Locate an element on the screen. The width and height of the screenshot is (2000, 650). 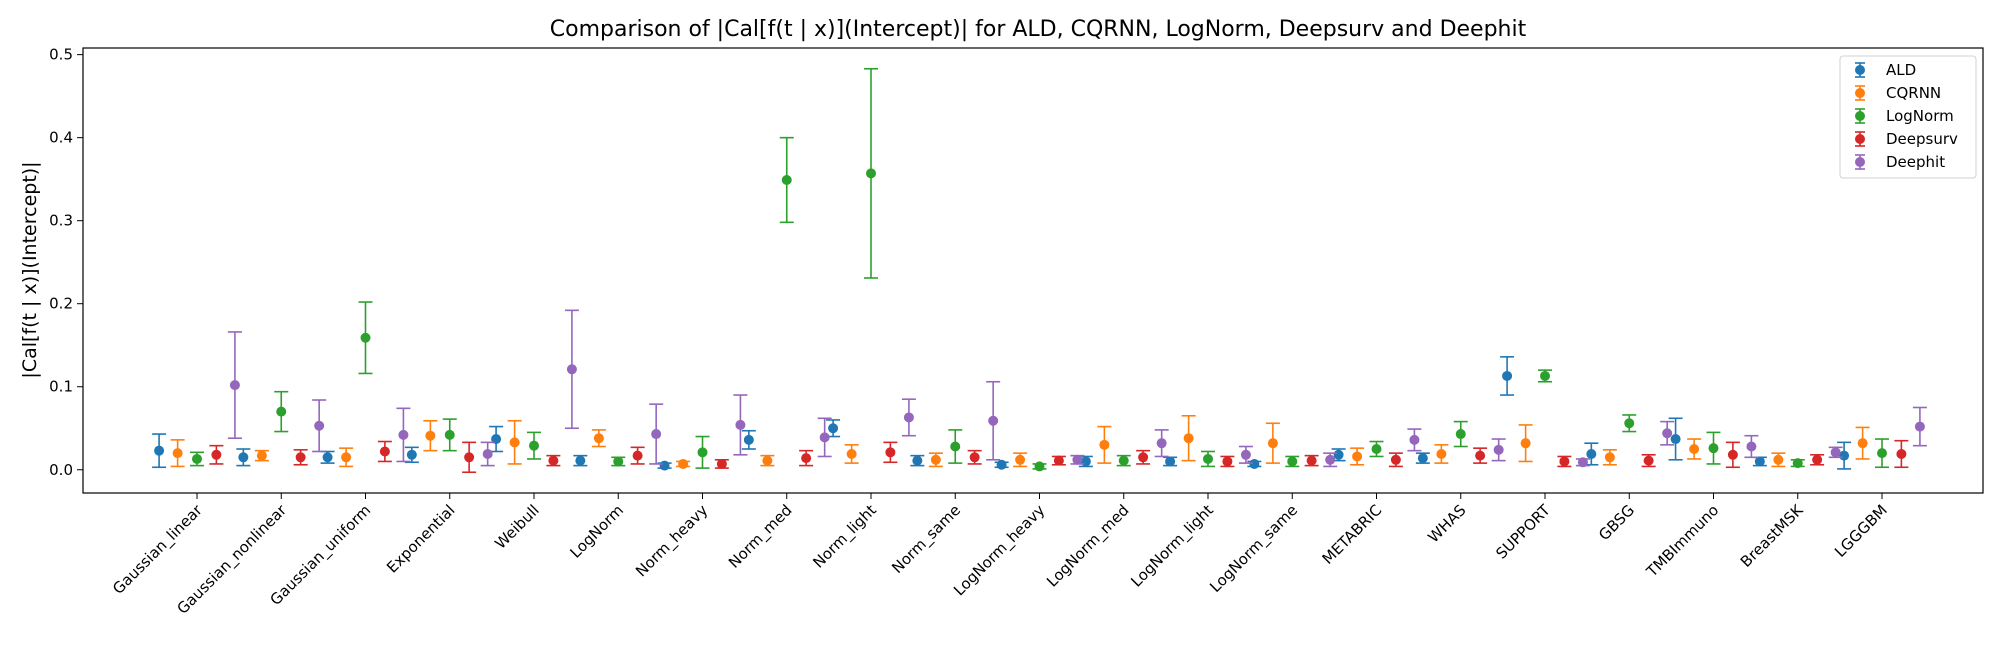
x-tick-label: Norm_med is located at coordinates (760, 536).